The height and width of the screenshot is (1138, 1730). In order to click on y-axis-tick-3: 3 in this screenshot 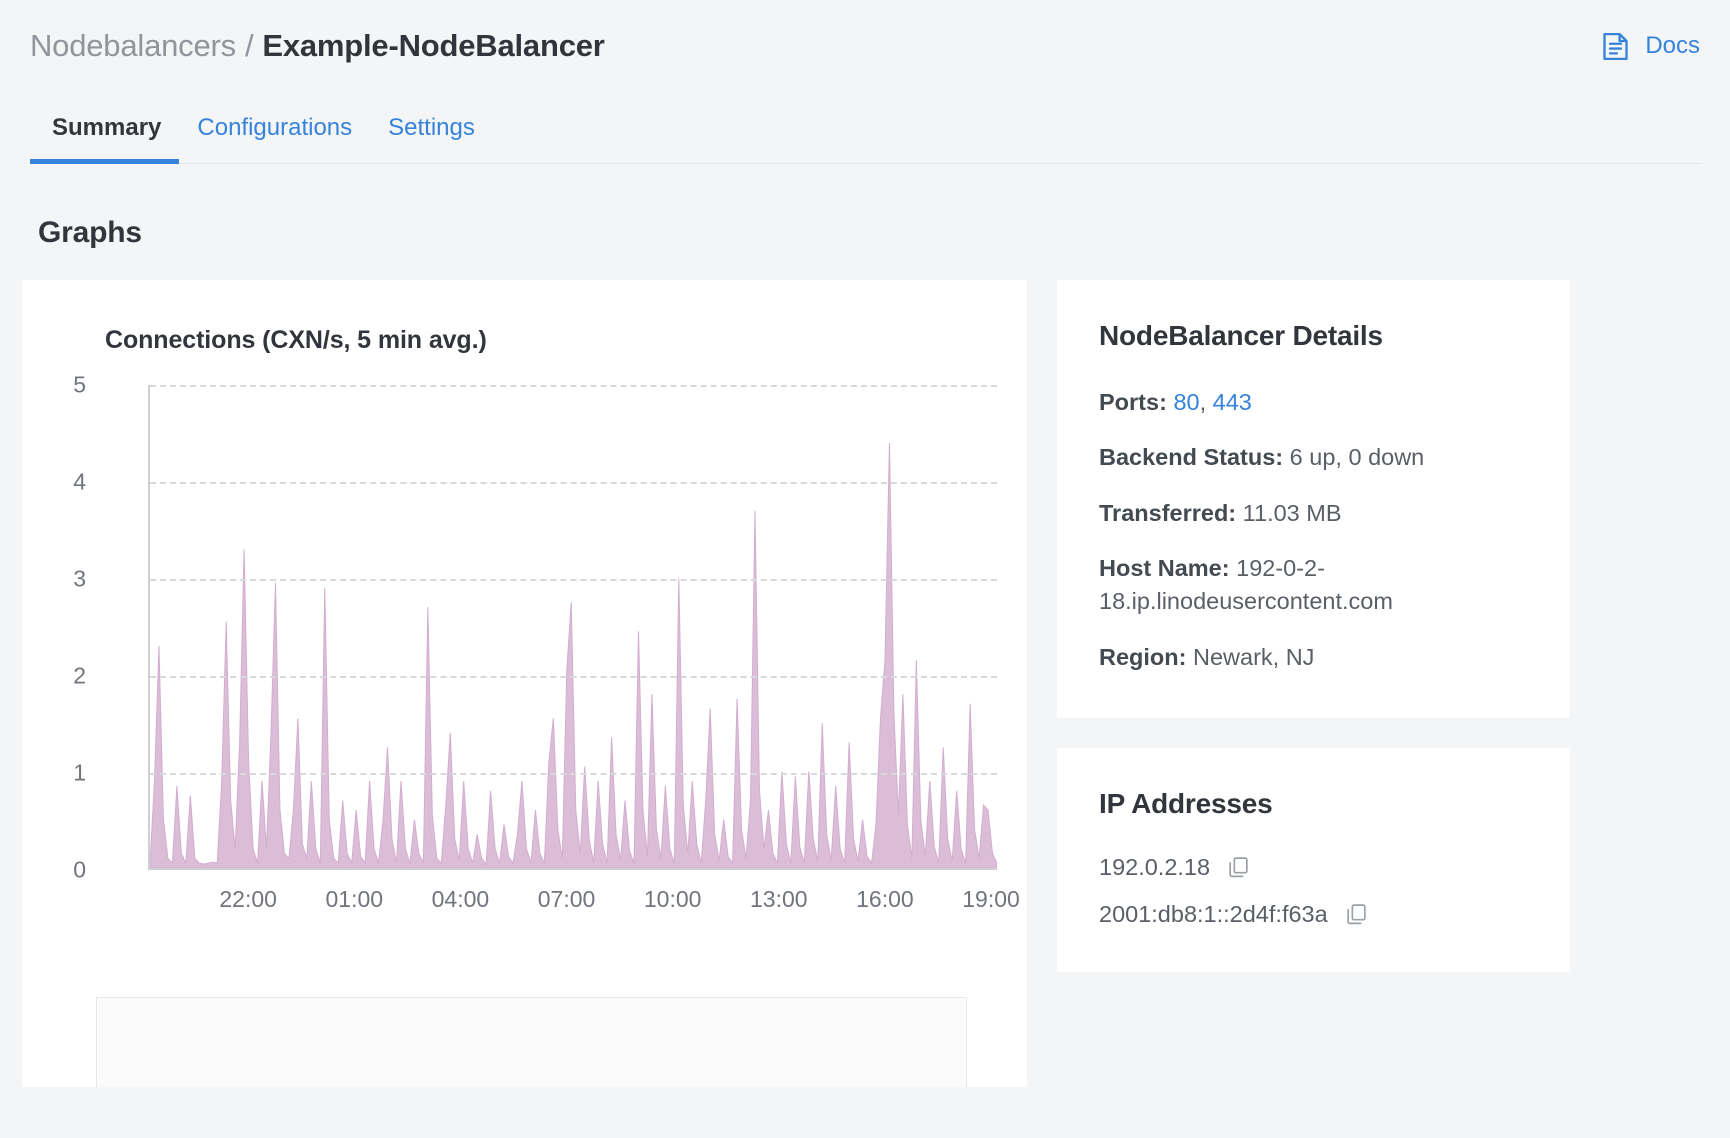, I will do `click(79, 578)`.